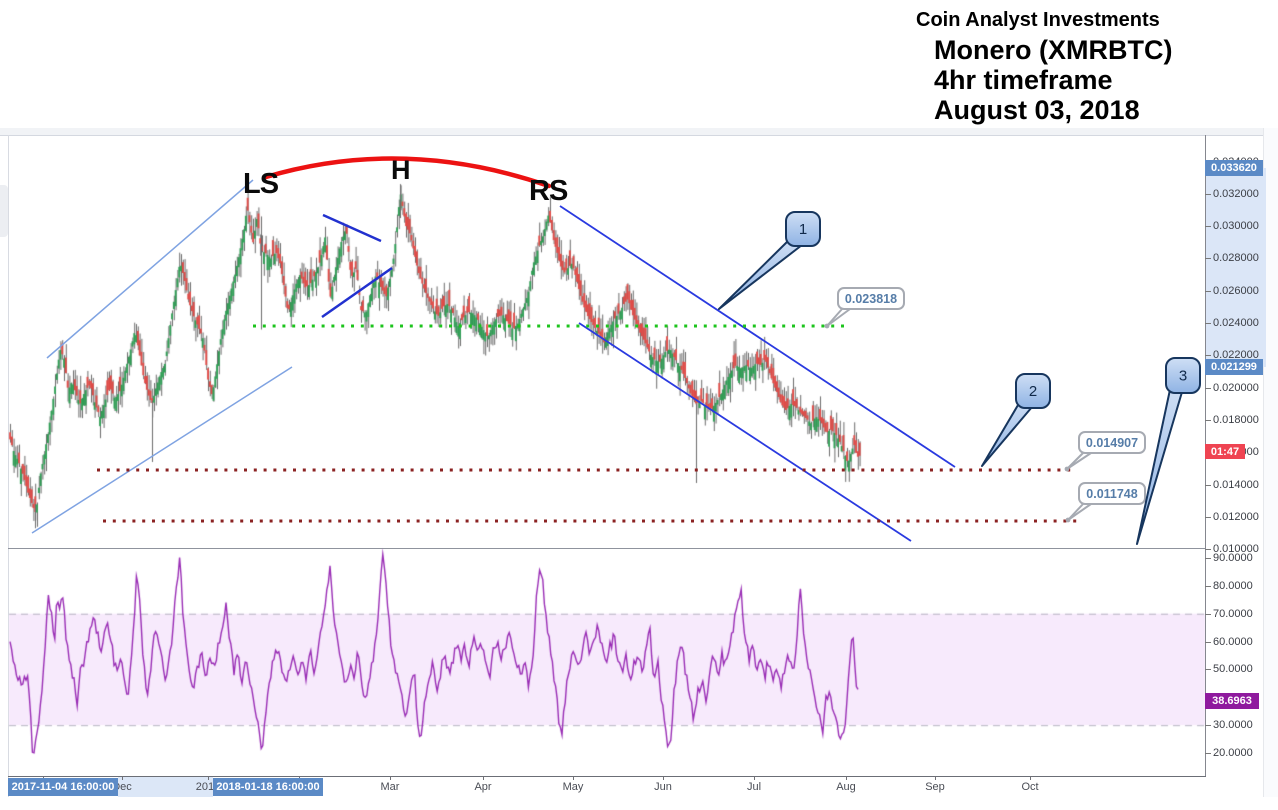  What do you see at coordinates (1233, 725) in the screenshot?
I see `oscillator-tick-label: 30.0000` at bounding box center [1233, 725].